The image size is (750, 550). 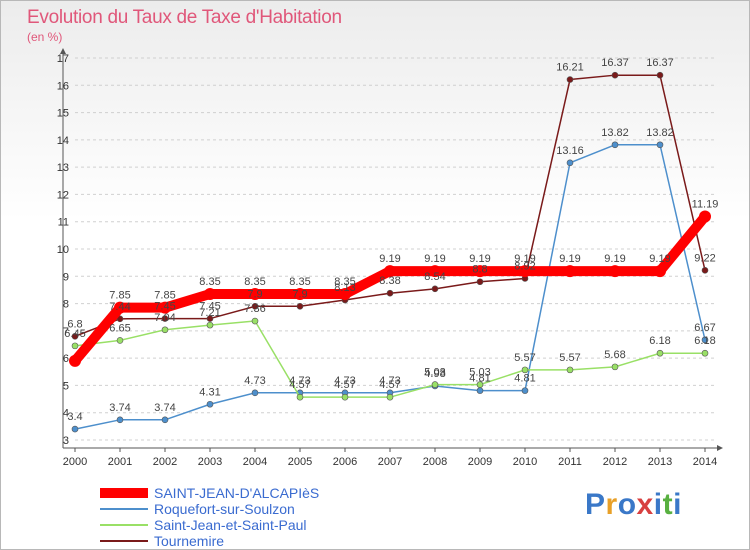 What do you see at coordinates (165, 462) in the screenshot?
I see `x-tick-label: 2002` at bounding box center [165, 462].